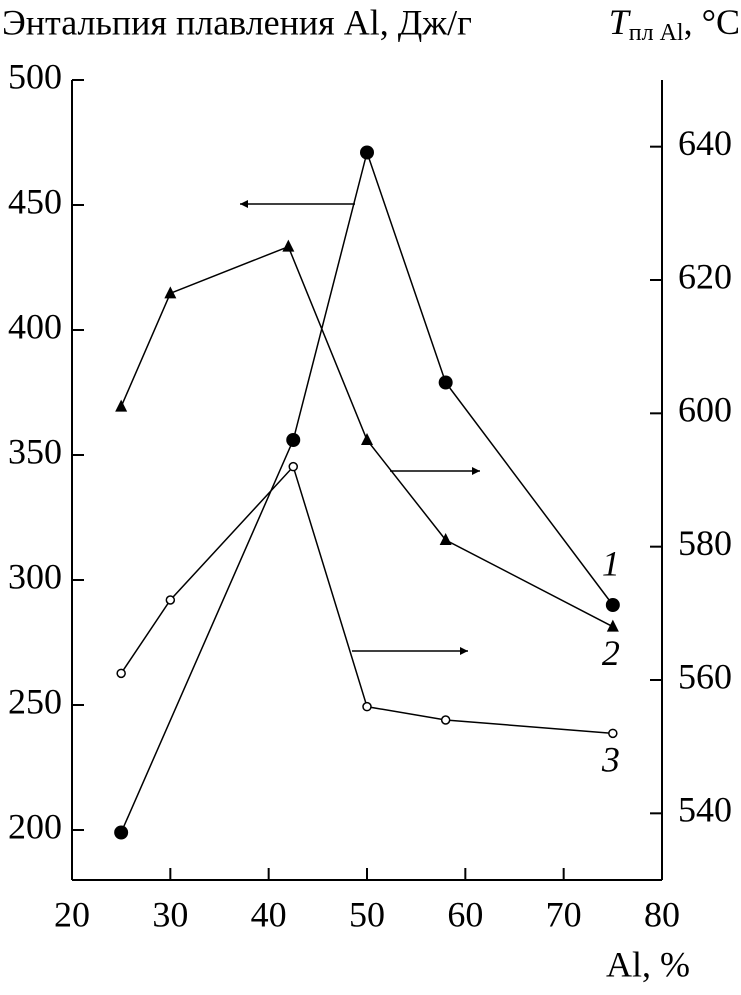  Describe the element at coordinates (465, 914) in the screenshot. I see `x-tick-label: 60` at that location.